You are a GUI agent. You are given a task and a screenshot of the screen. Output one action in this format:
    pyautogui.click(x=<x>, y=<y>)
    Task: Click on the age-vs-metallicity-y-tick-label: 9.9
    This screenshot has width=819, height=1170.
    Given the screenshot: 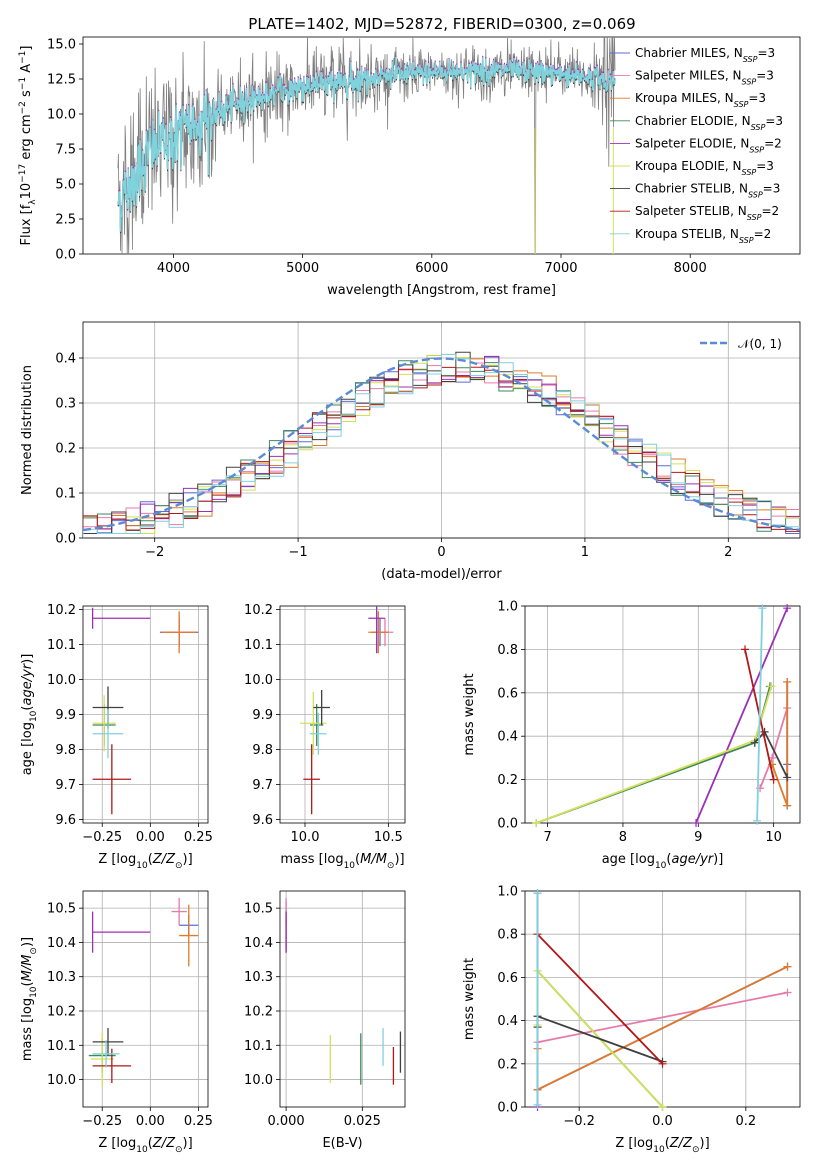 What is the action you would take?
    pyautogui.click(x=65, y=715)
    